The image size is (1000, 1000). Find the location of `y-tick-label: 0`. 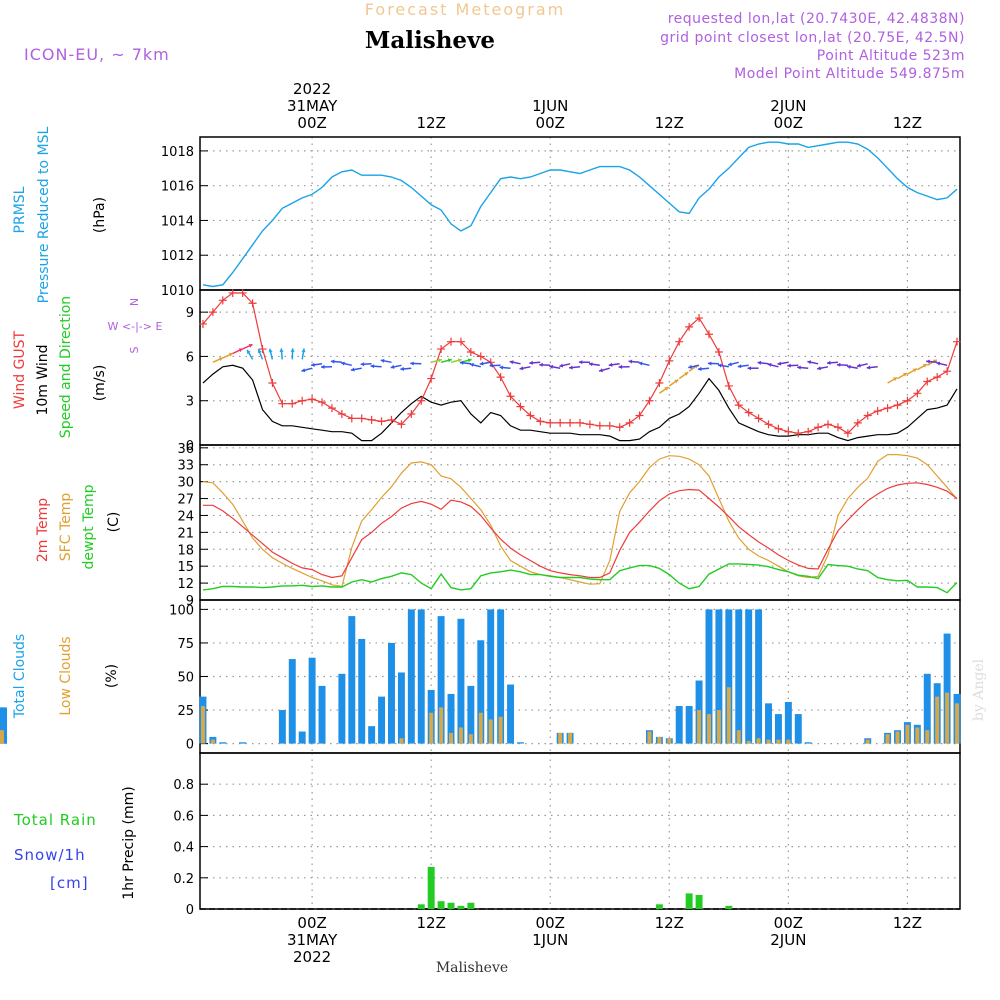

y-tick-label: 0 is located at coordinates (190, 745).